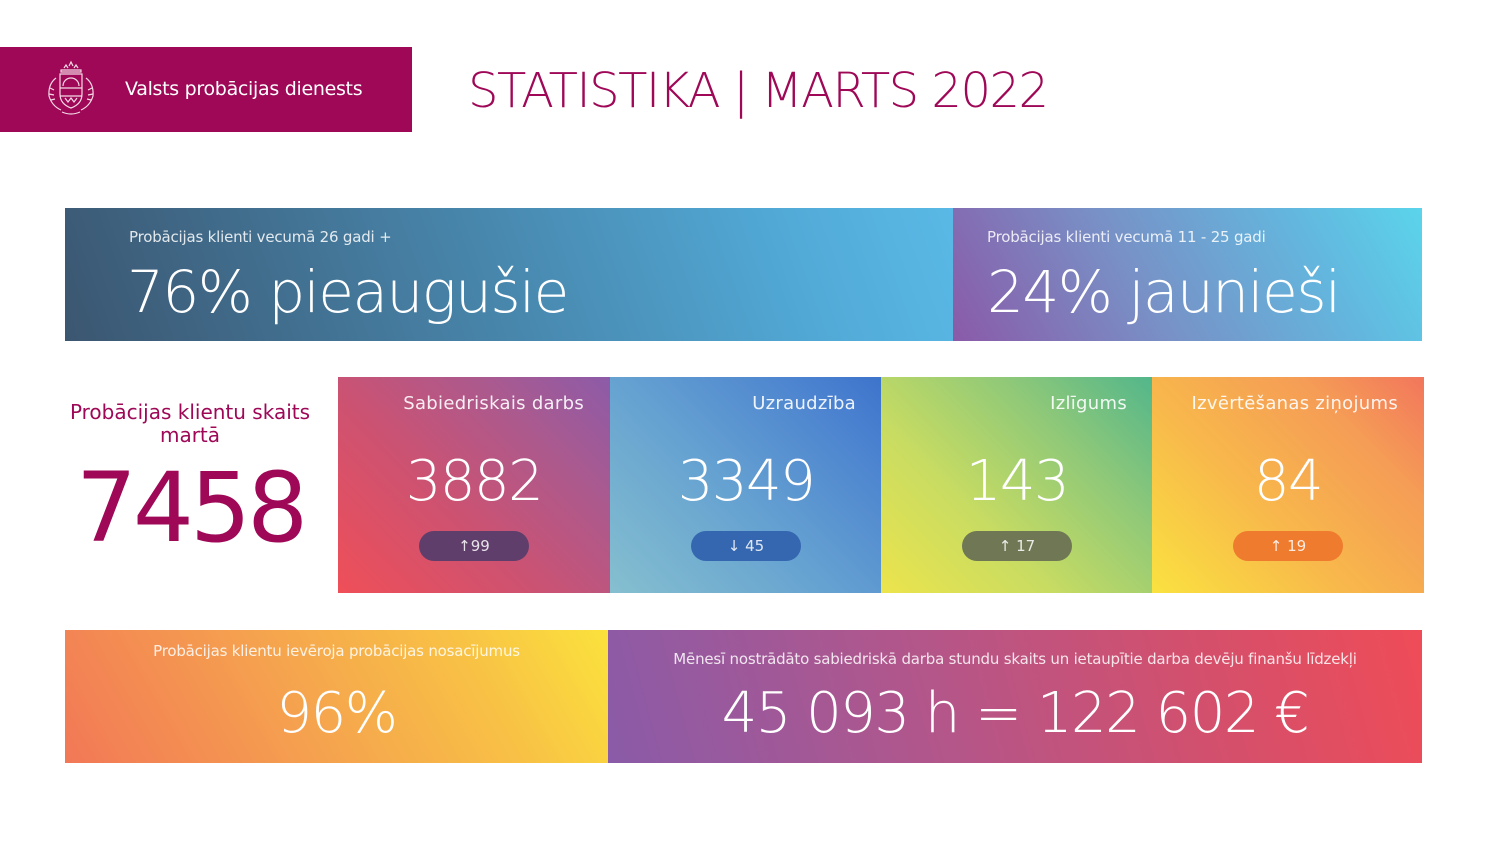  Describe the element at coordinates (190, 423) in the screenshot. I see `total-clients-label: Probācijas klientu skaits martā` at that location.